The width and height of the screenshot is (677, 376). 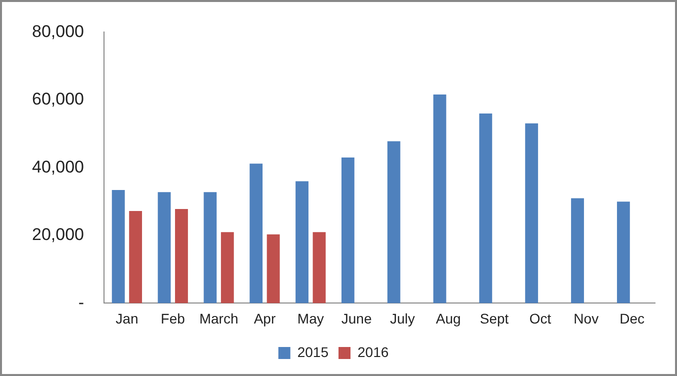 I want to click on x-tick-label: May, so click(x=310, y=318).